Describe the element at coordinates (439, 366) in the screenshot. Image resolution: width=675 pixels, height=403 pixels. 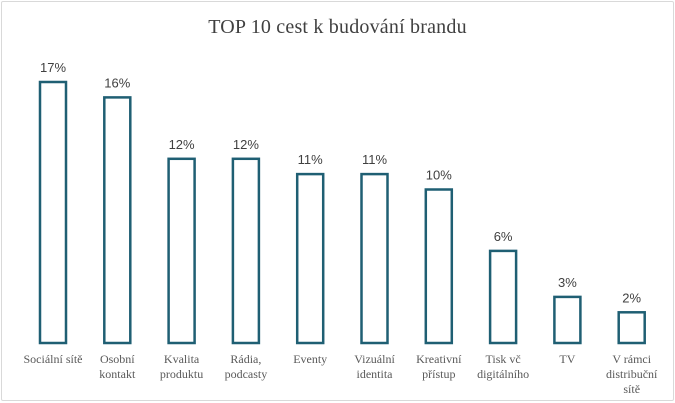
I see `category-label-6: Kreativní přístup` at that location.